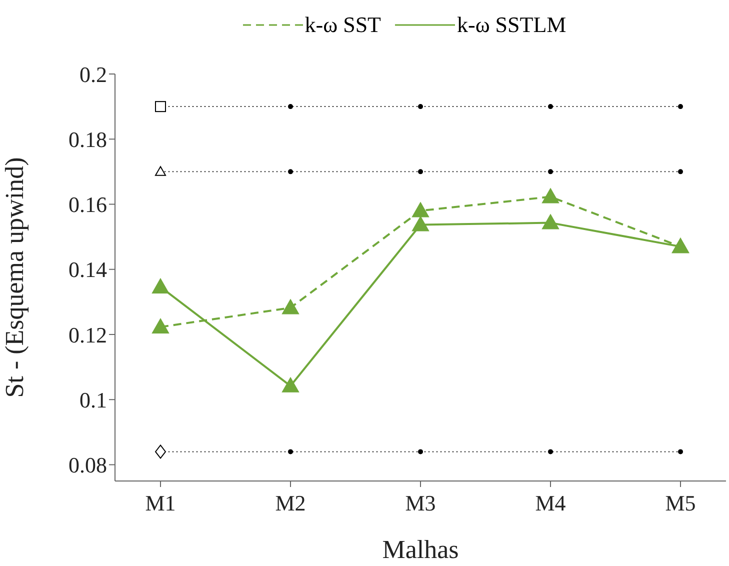 This screenshot has width=729, height=566. What do you see at coordinates (680, 503) in the screenshot?
I see `x-tick-label: M5` at bounding box center [680, 503].